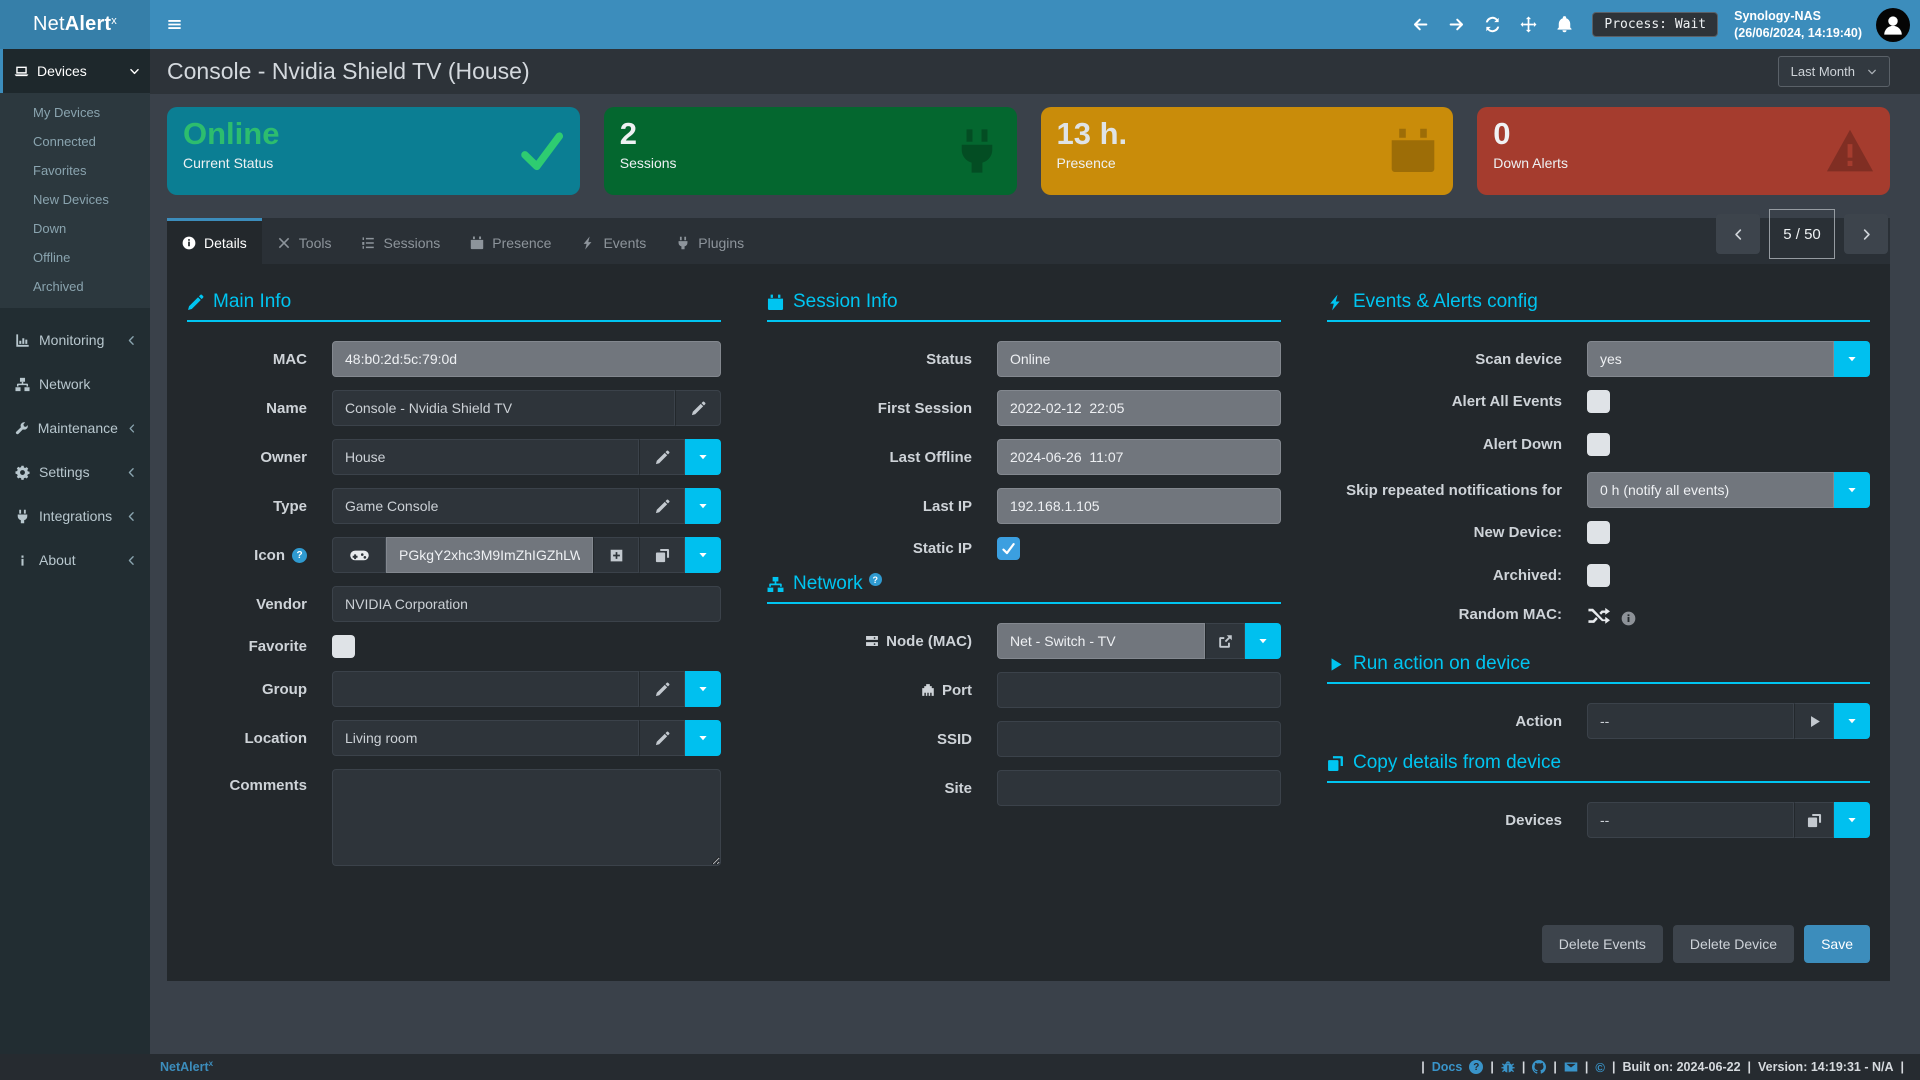 This screenshot has width=1920, height=1080. What do you see at coordinates (71, 199) in the screenshot?
I see `sidebar-item-new-devices: New Devices` at bounding box center [71, 199].